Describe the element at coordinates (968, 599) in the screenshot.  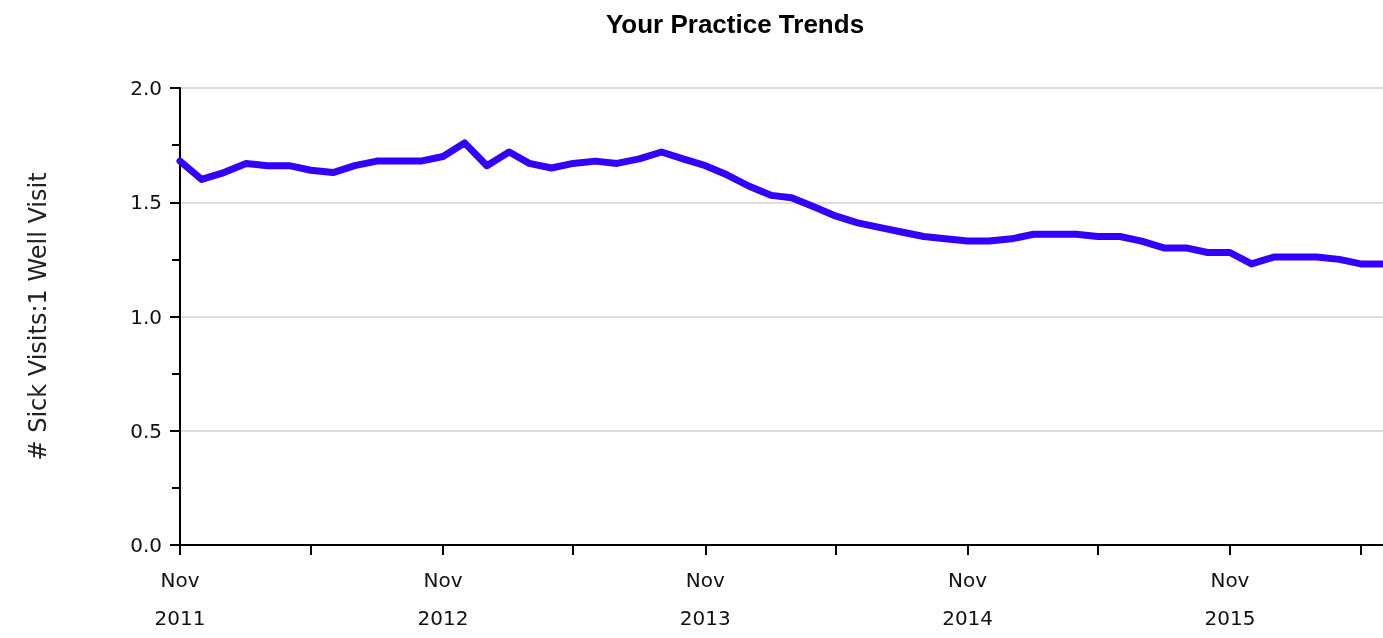
I see `x-tick-label: Nov 2014` at that location.